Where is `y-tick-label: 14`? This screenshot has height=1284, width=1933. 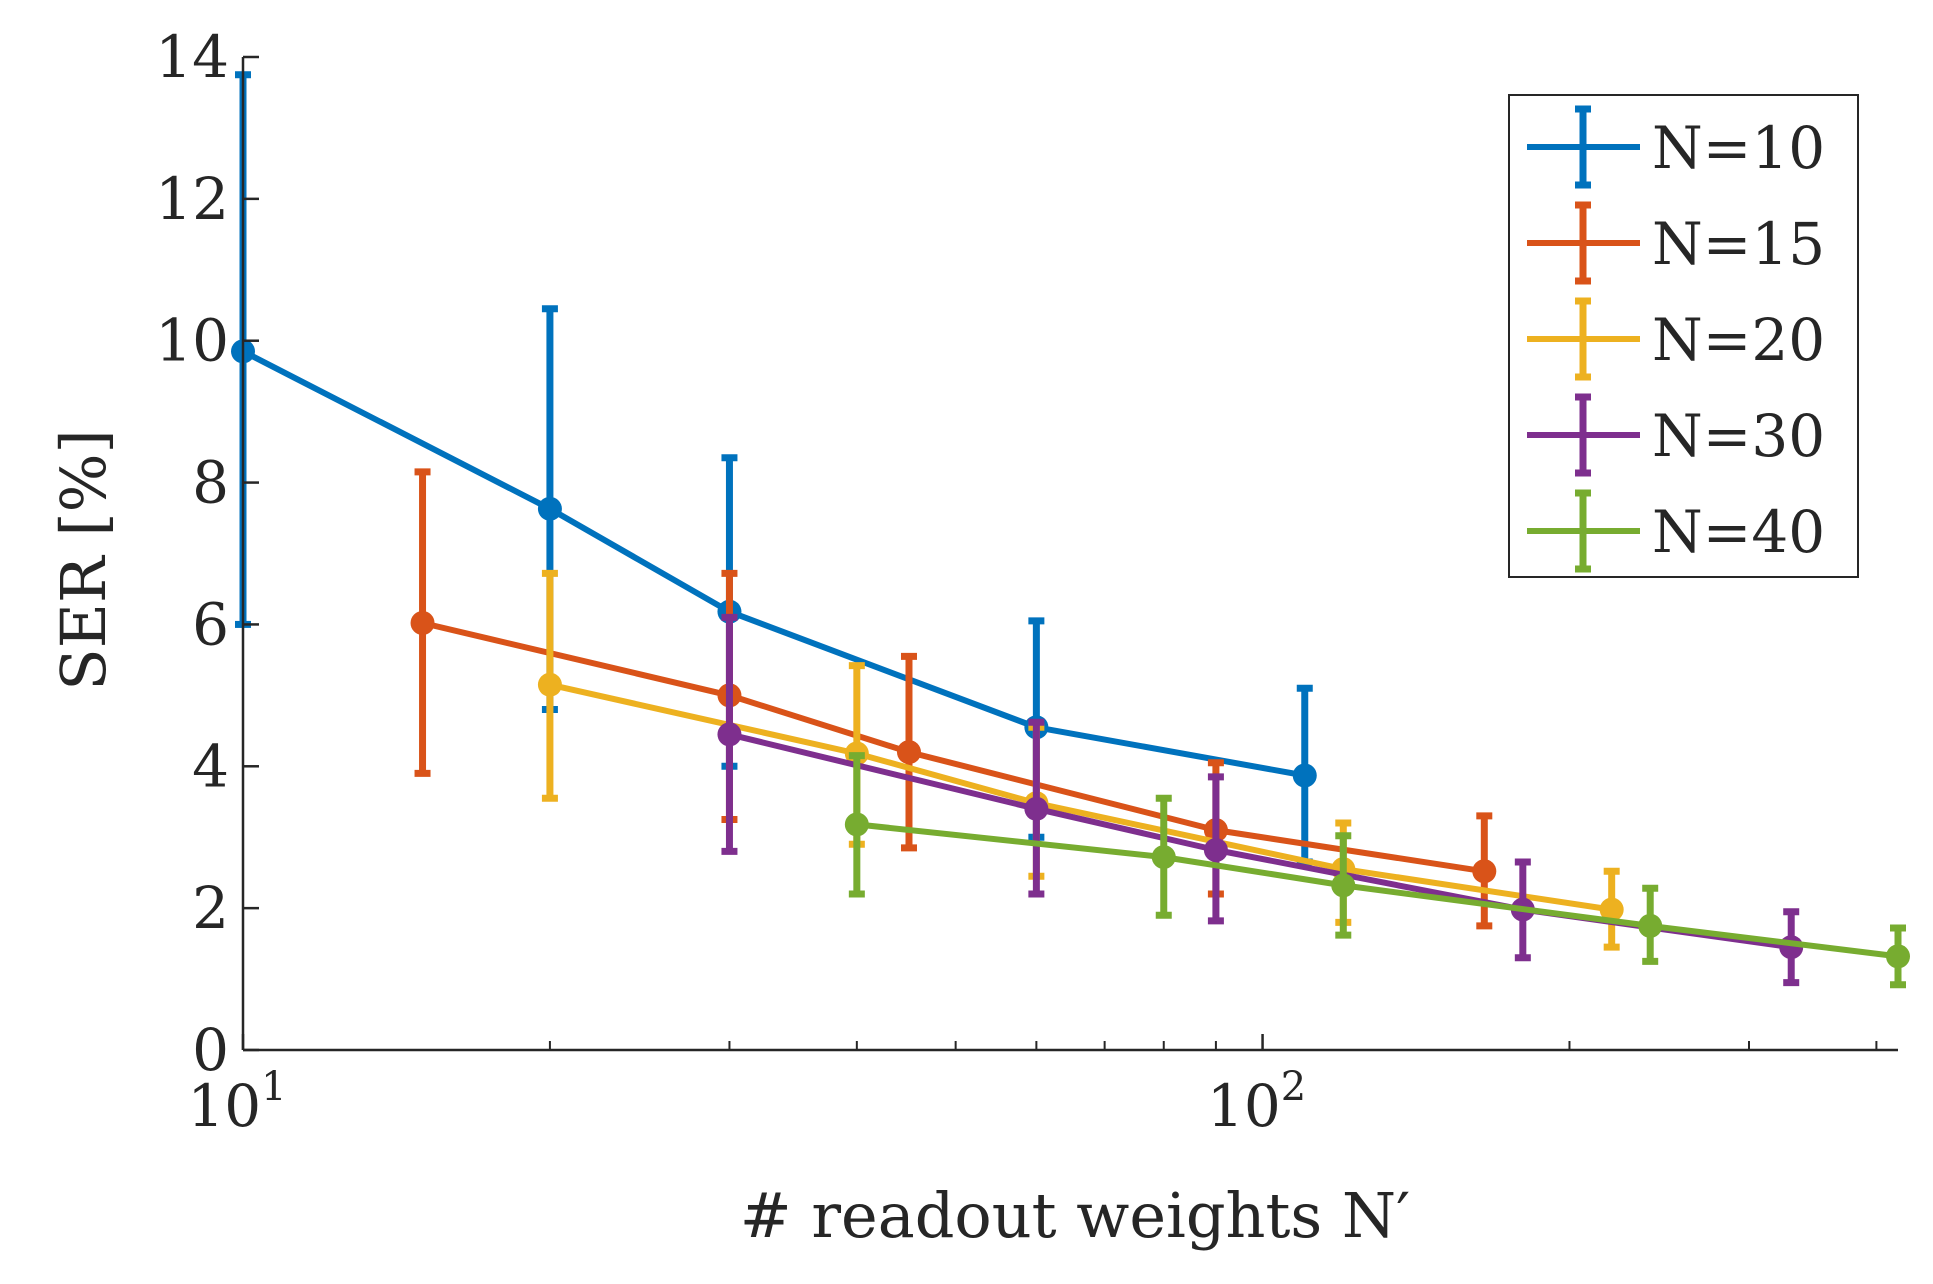 y-tick-label: 14 is located at coordinates (192, 57).